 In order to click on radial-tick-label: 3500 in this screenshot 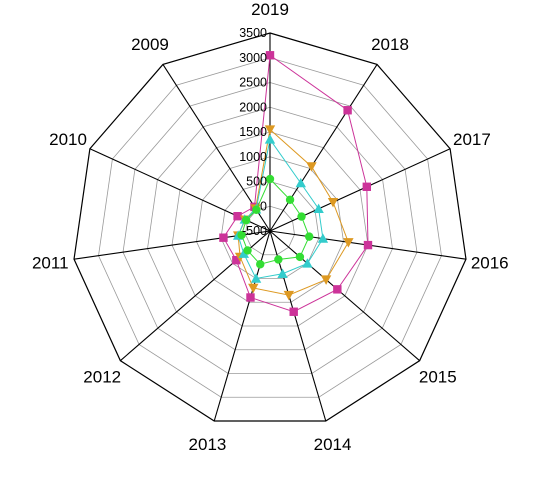, I will do `click(253, 33)`.